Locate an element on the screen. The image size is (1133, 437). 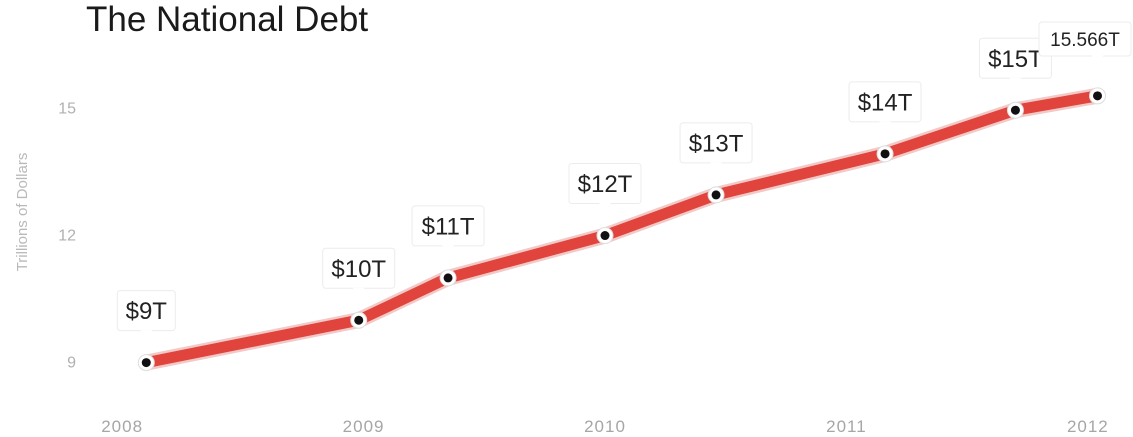
data-label-text: $14T is located at coordinates (885, 102).